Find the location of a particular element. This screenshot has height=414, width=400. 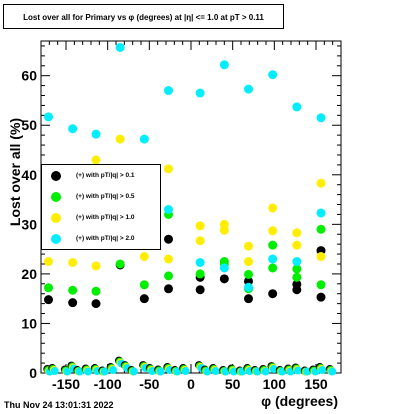

legend-label: (+) with pT/|q| > 0.5 is located at coordinates (105, 196).